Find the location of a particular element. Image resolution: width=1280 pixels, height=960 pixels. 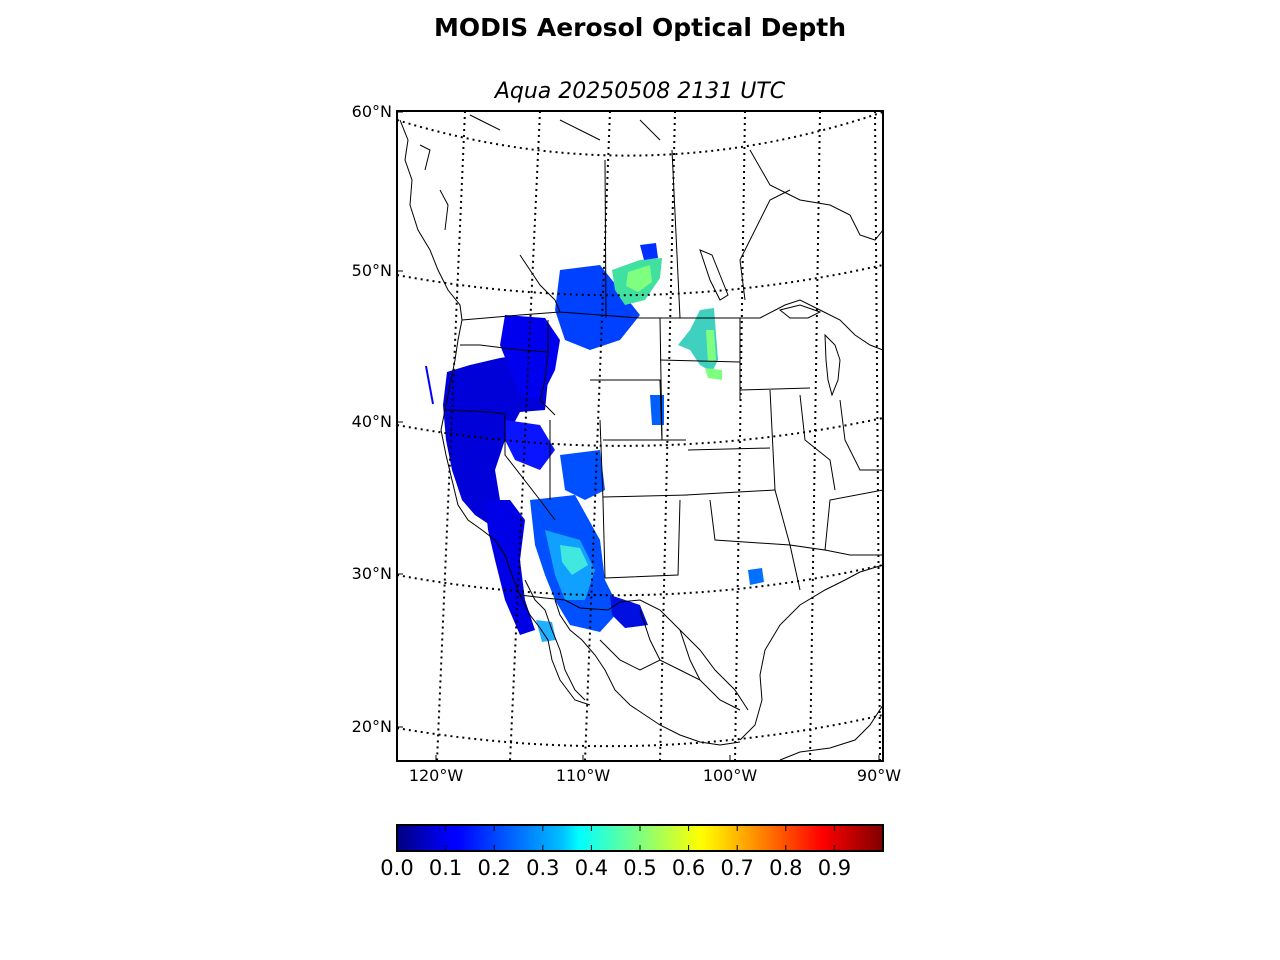

mexico-states is located at coordinates (670, 675).